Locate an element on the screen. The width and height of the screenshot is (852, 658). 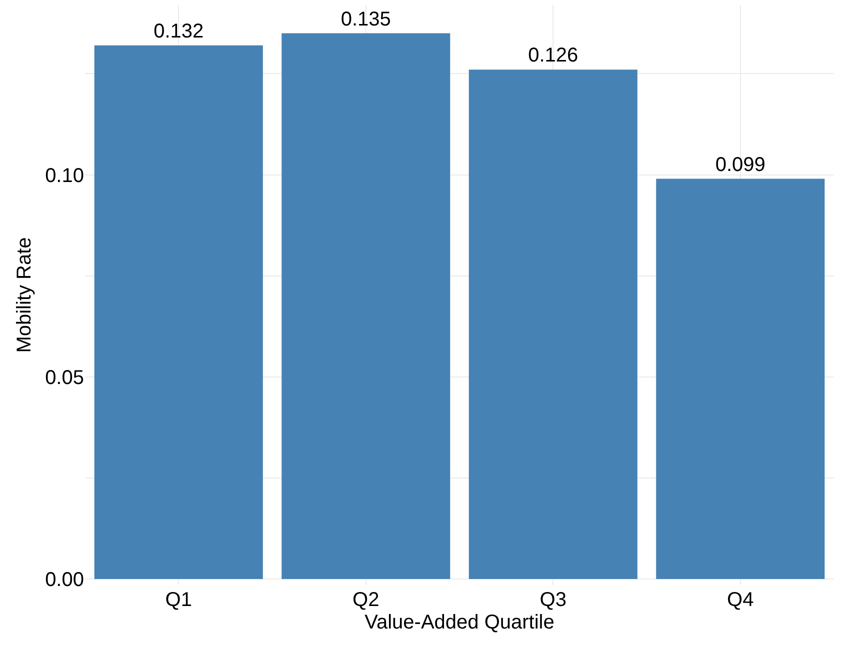
data-label: 0.132 is located at coordinates (179, 31).